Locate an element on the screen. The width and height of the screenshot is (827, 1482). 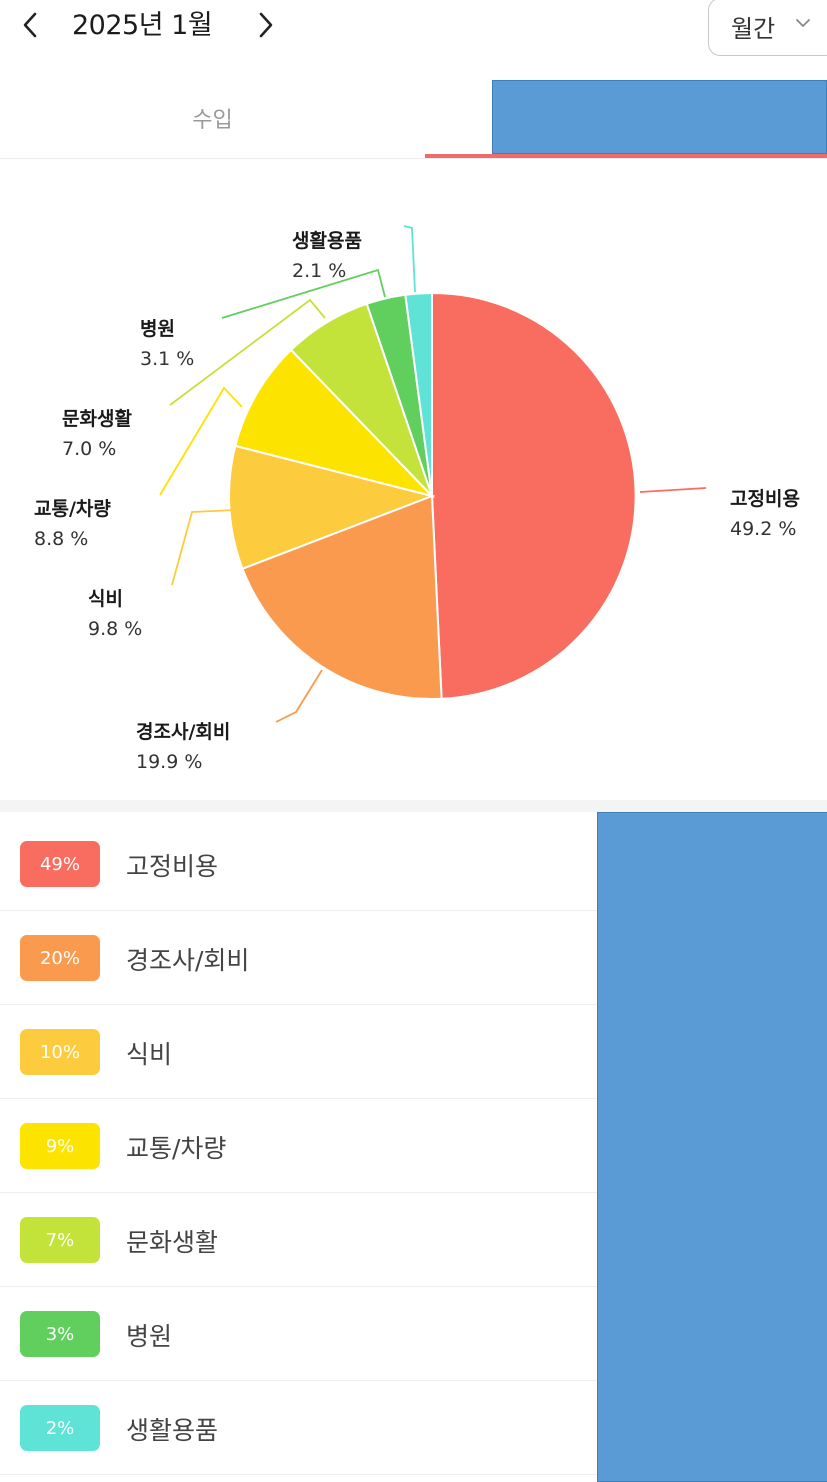
pie-value-6: 3.1 % is located at coordinates (167, 359).